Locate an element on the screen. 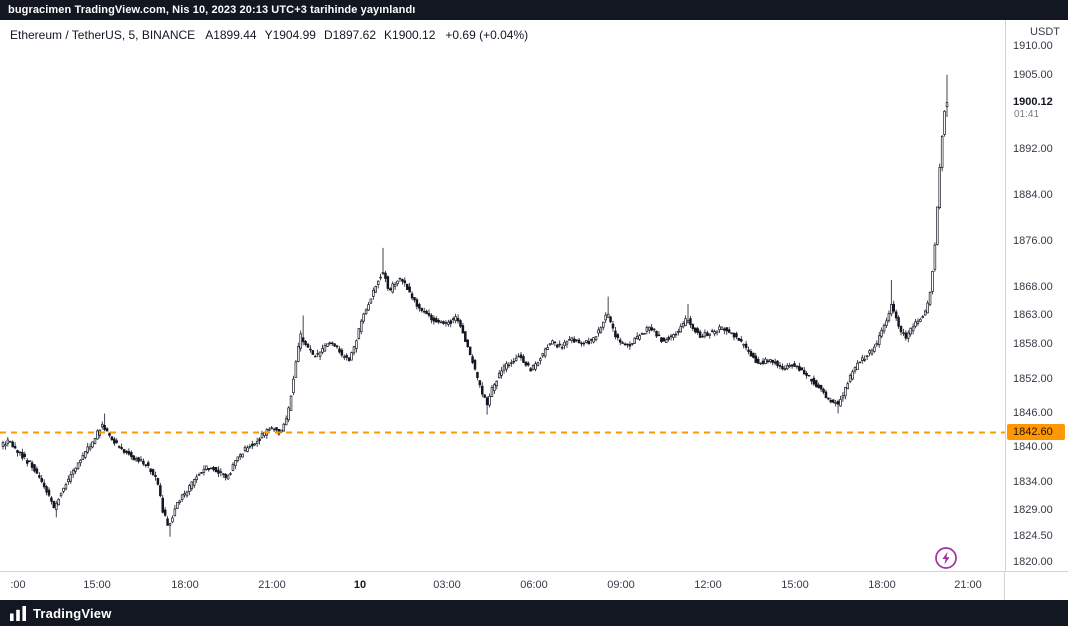 The width and height of the screenshot is (1068, 626). ohlc-values: A1899.44 Y1904.99 D1897.62 K1900.12 is located at coordinates (320, 35).